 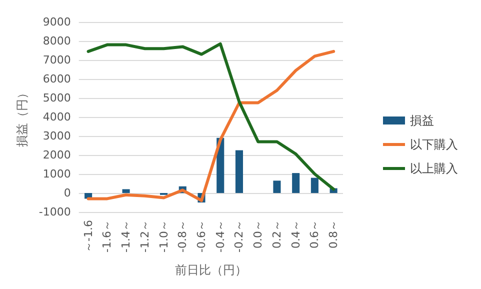 I want to click on x-tick-label: 0.8～, so click(x=333, y=234).